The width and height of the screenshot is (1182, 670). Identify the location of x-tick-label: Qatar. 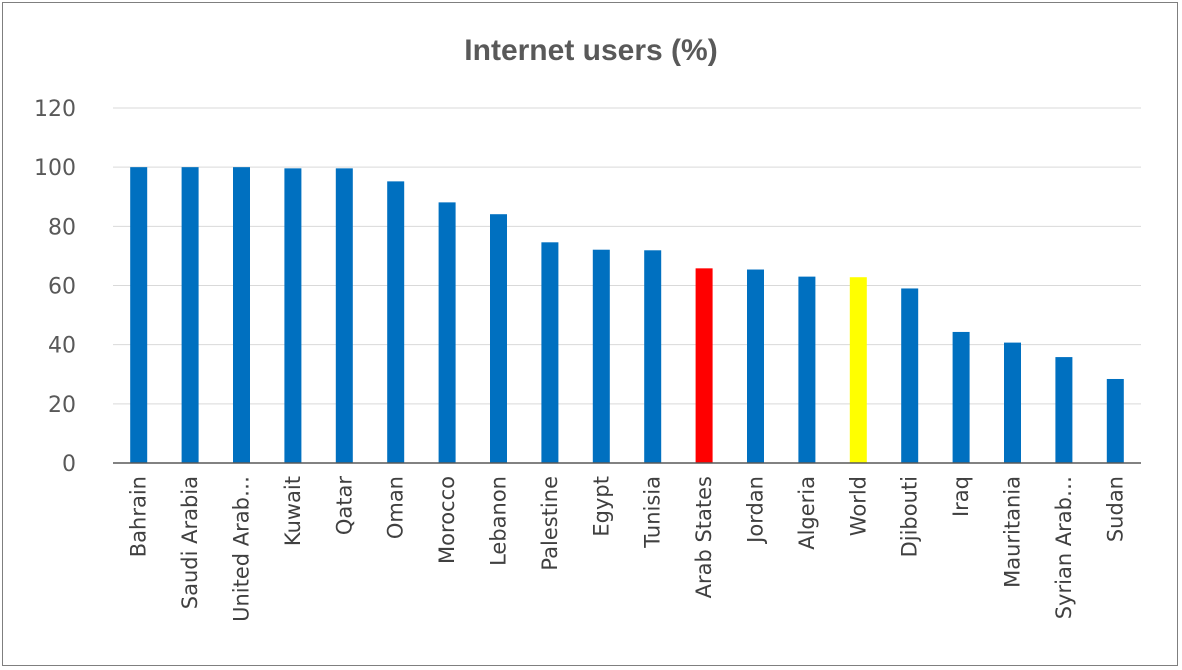
(344, 506).